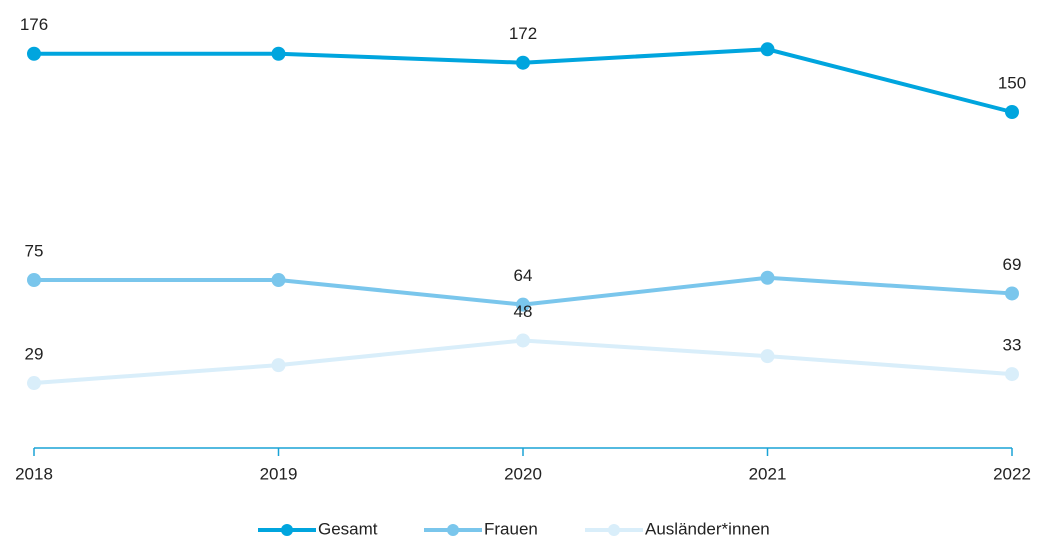 Image resolution: width=1041 pixels, height=542 pixels. Describe the element at coordinates (34, 24) in the screenshot. I see `data-label: 176` at that location.